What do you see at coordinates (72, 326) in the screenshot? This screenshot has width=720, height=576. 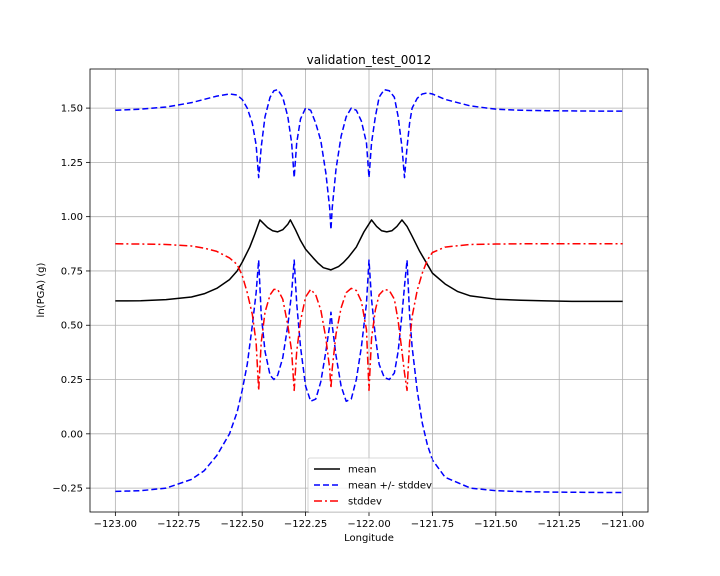 I see `y-tick-label: 0.50` at bounding box center [72, 326].